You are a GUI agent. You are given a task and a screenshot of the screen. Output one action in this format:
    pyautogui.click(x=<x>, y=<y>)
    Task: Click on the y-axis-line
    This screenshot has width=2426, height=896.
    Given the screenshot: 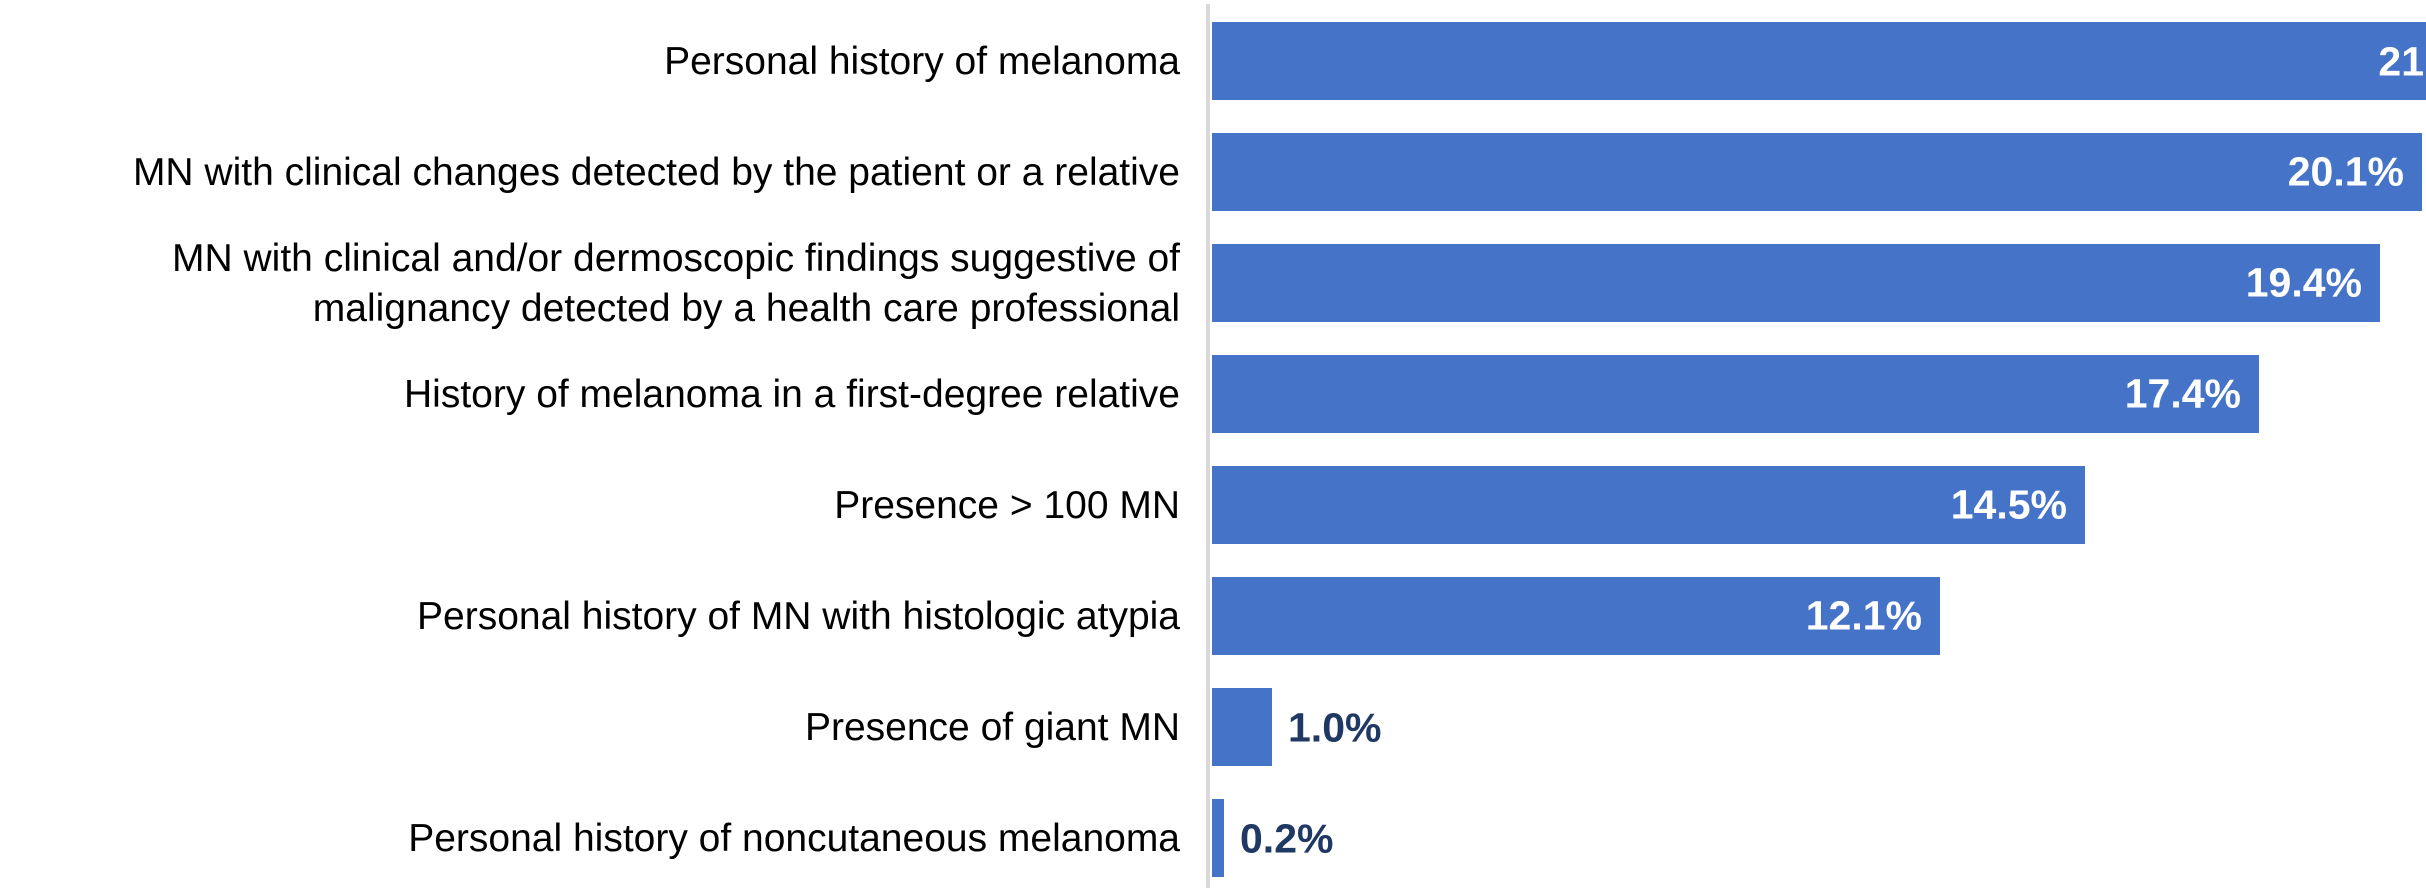 What is the action you would take?
    pyautogui.click(x=1208, y=446)
    